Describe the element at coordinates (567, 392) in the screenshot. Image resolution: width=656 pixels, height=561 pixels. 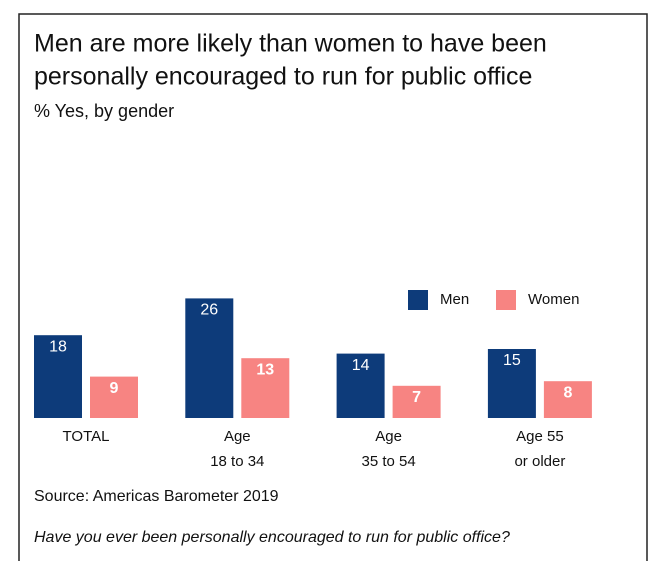
I see `value-label: 8` at that location.